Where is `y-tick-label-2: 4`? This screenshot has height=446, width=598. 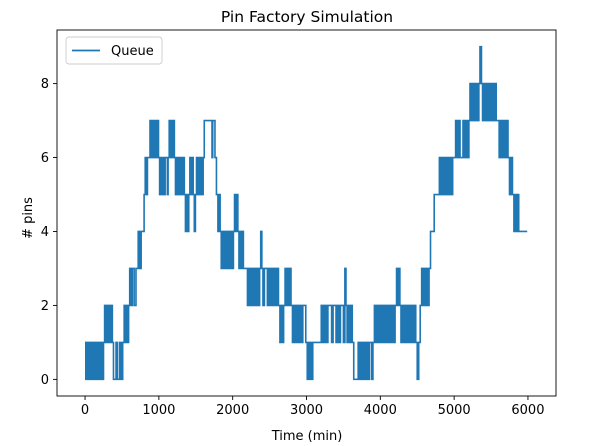 y-tick-label-2: 4 is located at coordinates (45, 232).